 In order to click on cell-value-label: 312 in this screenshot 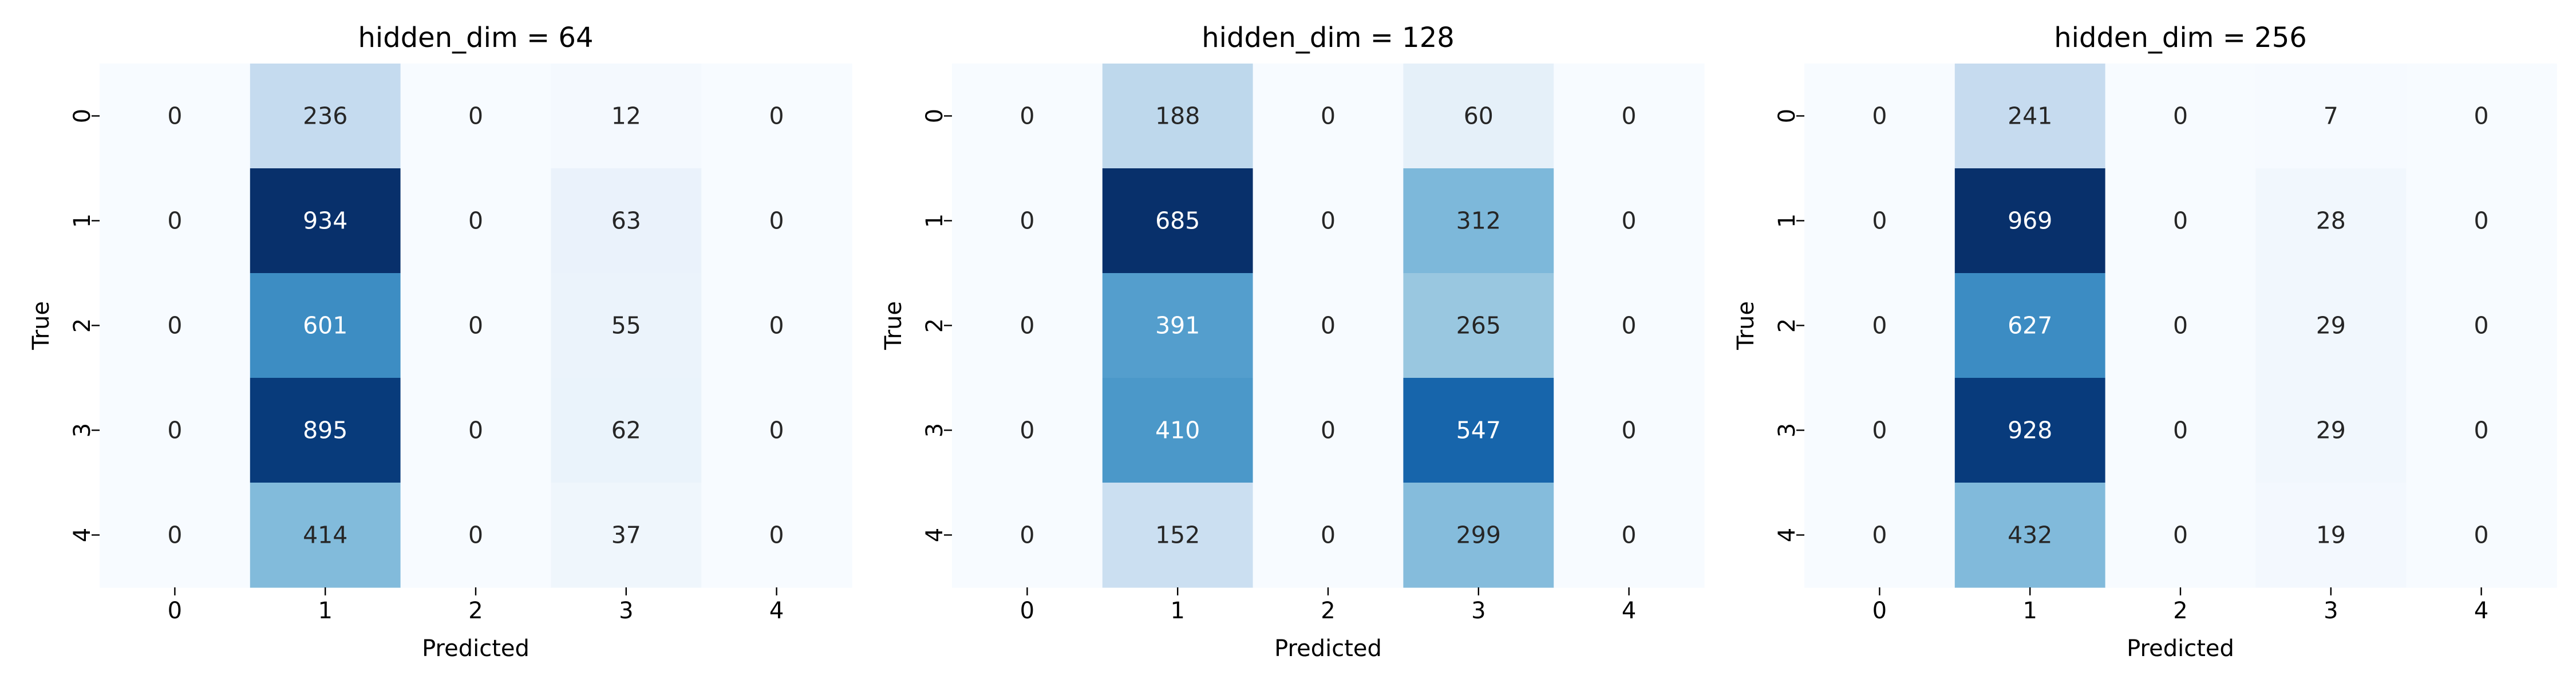, I will do `click(1478, 221)`.